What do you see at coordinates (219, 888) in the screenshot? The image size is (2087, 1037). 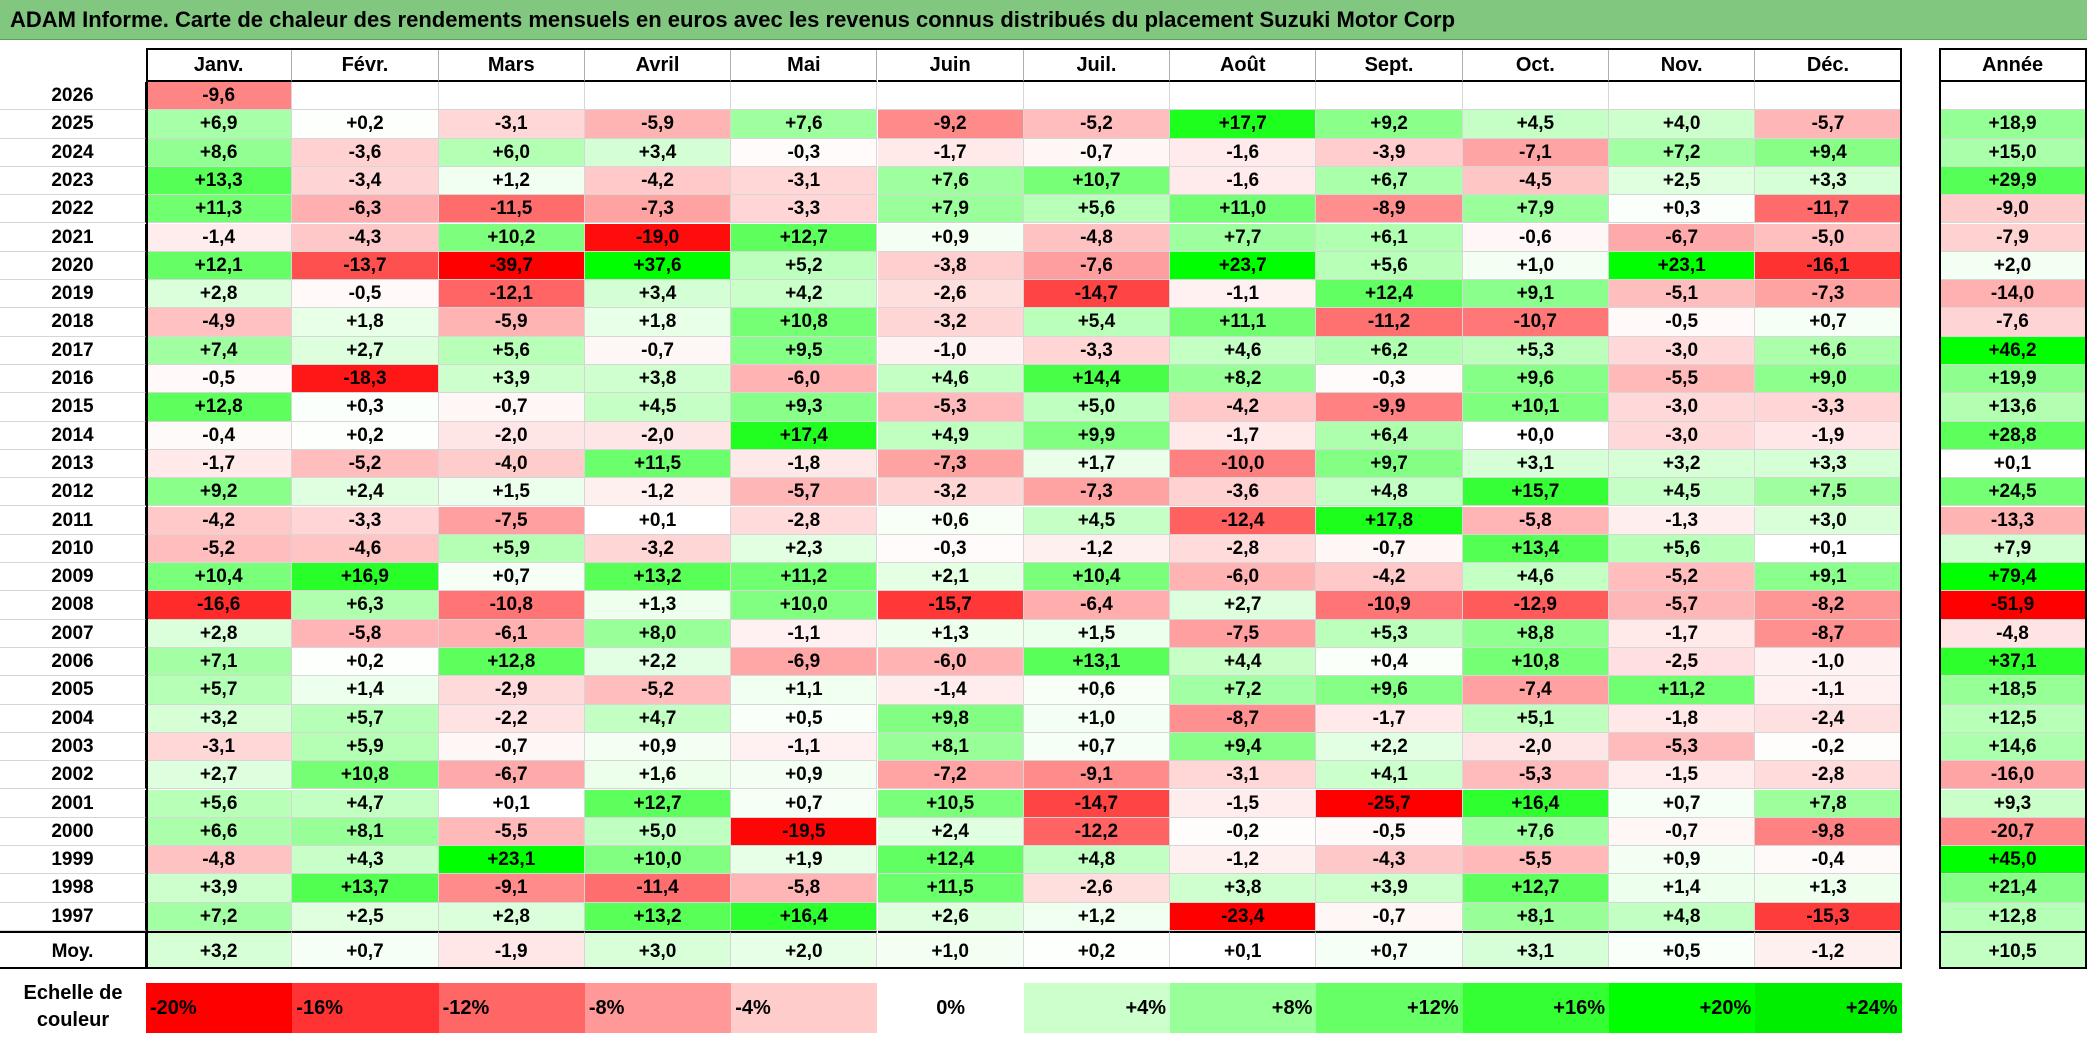 I see `heatmap-cell: +3,9` at bounding box center [219, 888].